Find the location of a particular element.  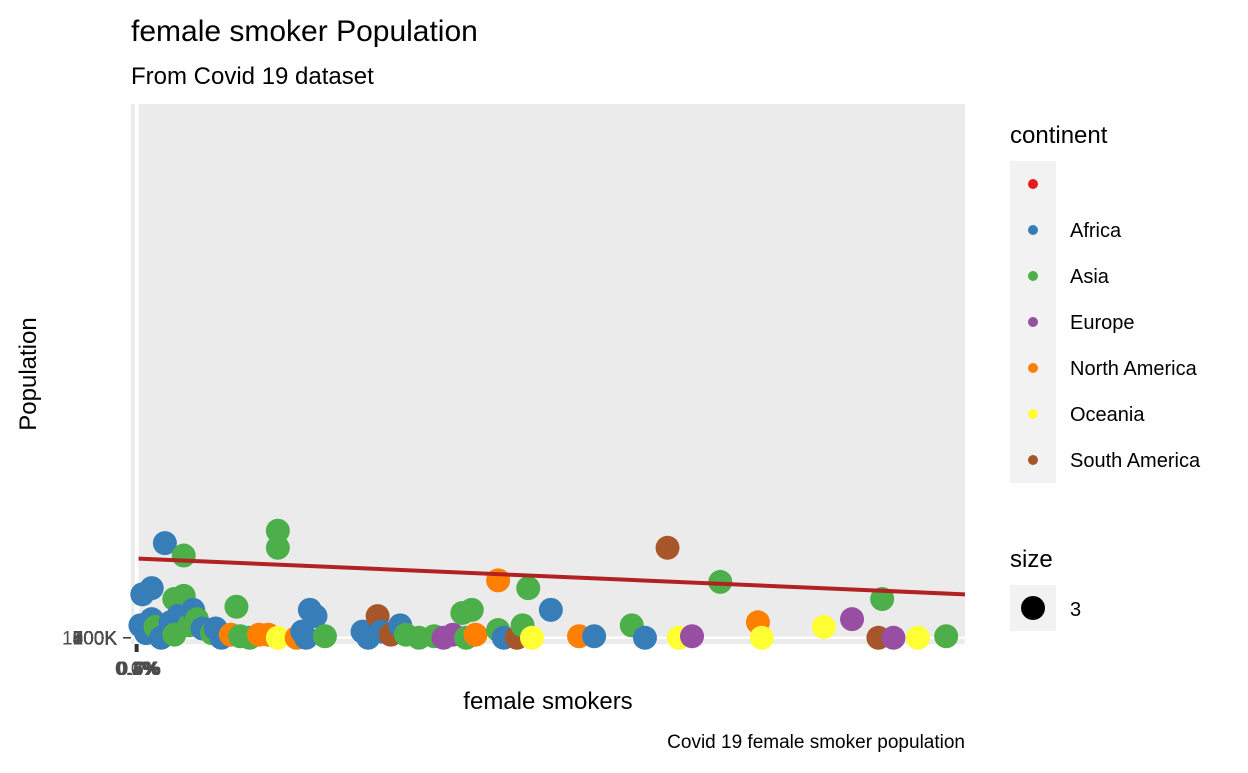

legend-continent-title: continent is located at coordinates (1059, 135).